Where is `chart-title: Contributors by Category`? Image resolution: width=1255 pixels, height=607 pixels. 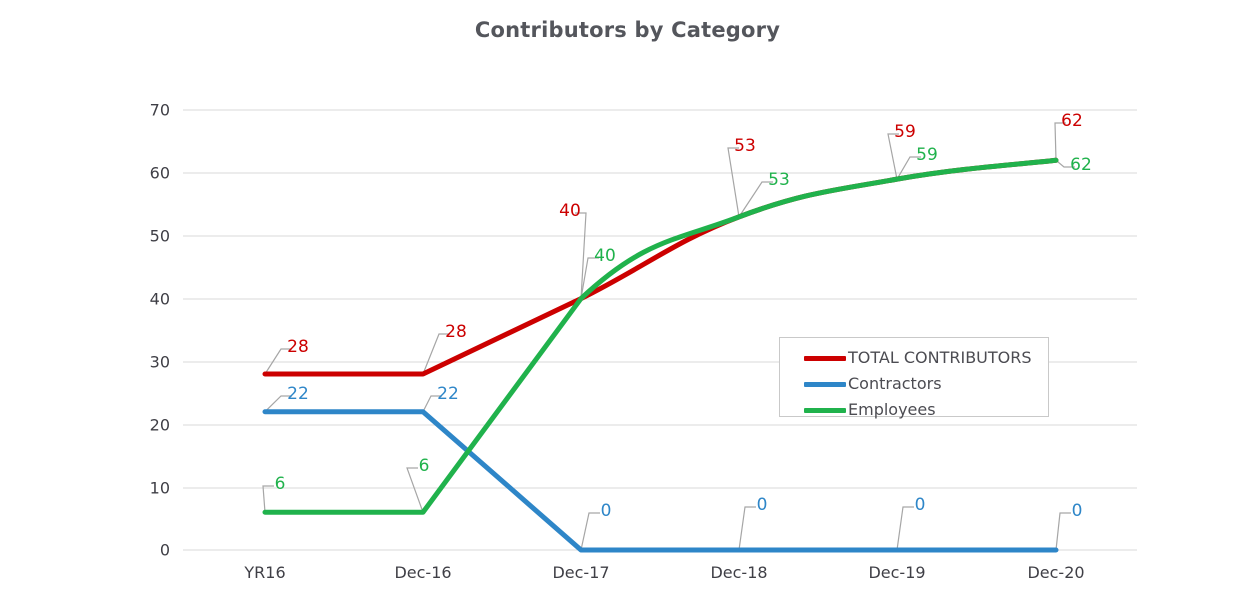 chart-title: Contributors by Category is located at coordinates (627, 30).